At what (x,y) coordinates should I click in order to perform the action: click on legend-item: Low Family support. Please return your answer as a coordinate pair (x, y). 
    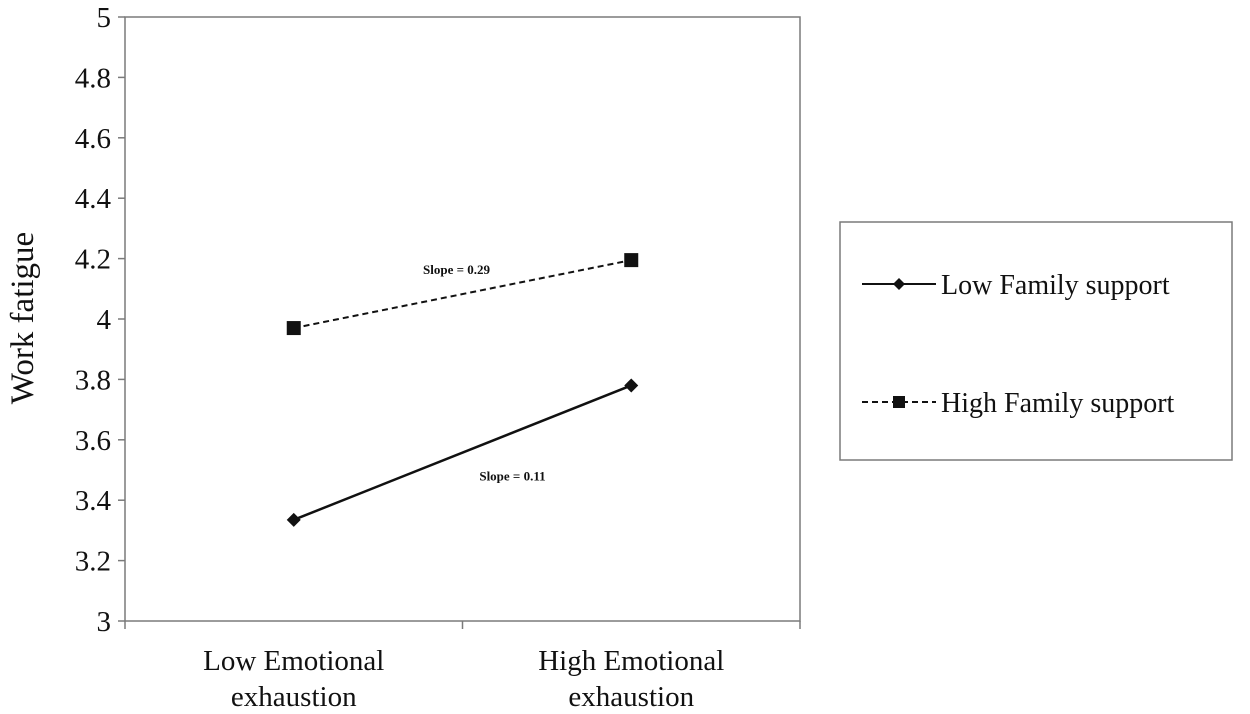
    Looking at the image, I should click on (1016, 285).